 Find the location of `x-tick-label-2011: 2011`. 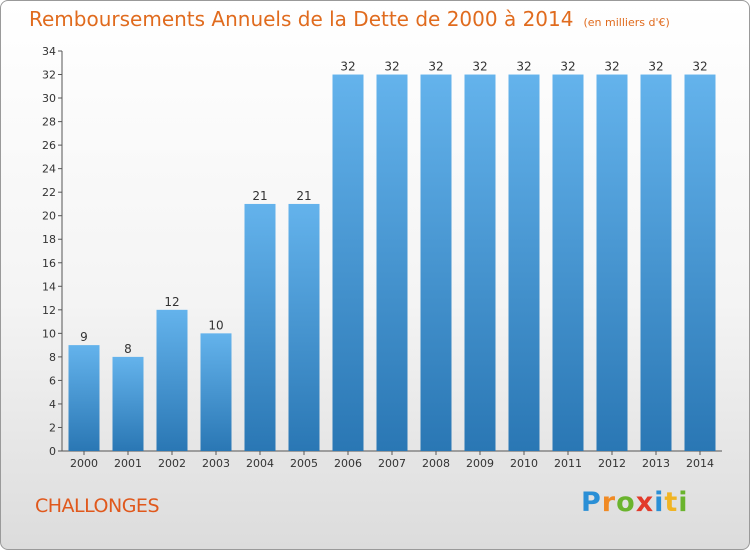

x-tick-label-2011: 2011 is located at coordinates (568, 463).